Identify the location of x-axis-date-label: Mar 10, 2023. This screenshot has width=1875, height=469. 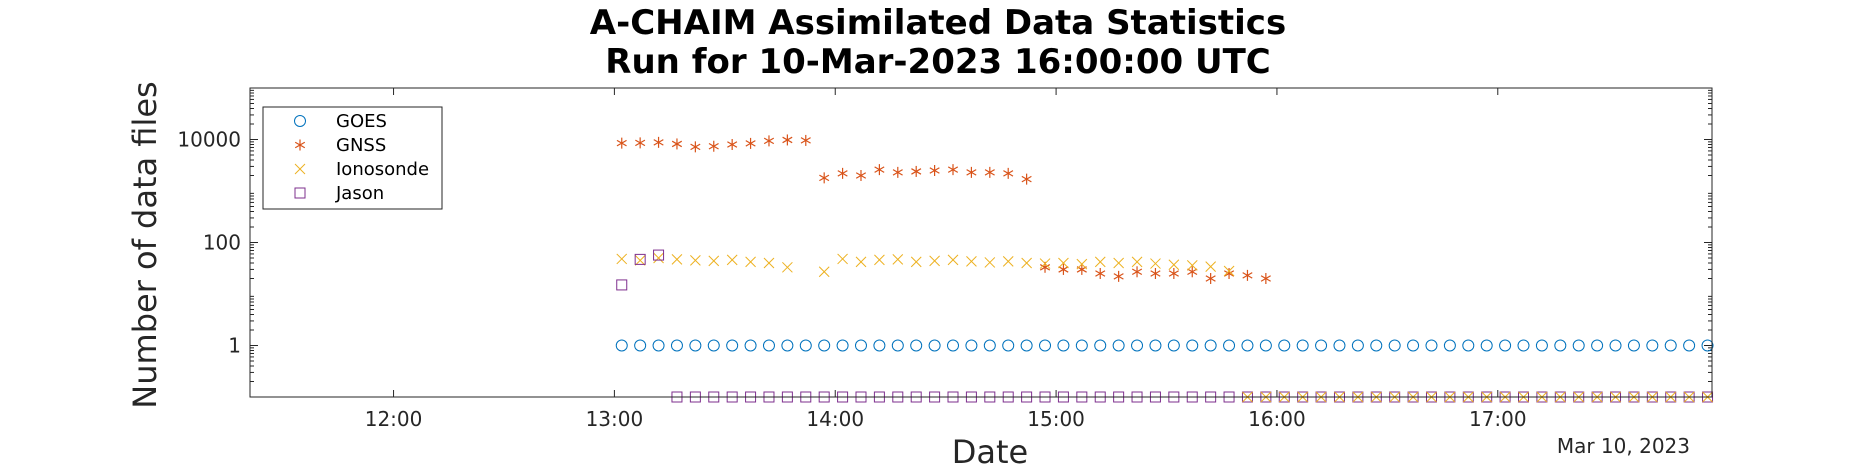
(1623, 446).